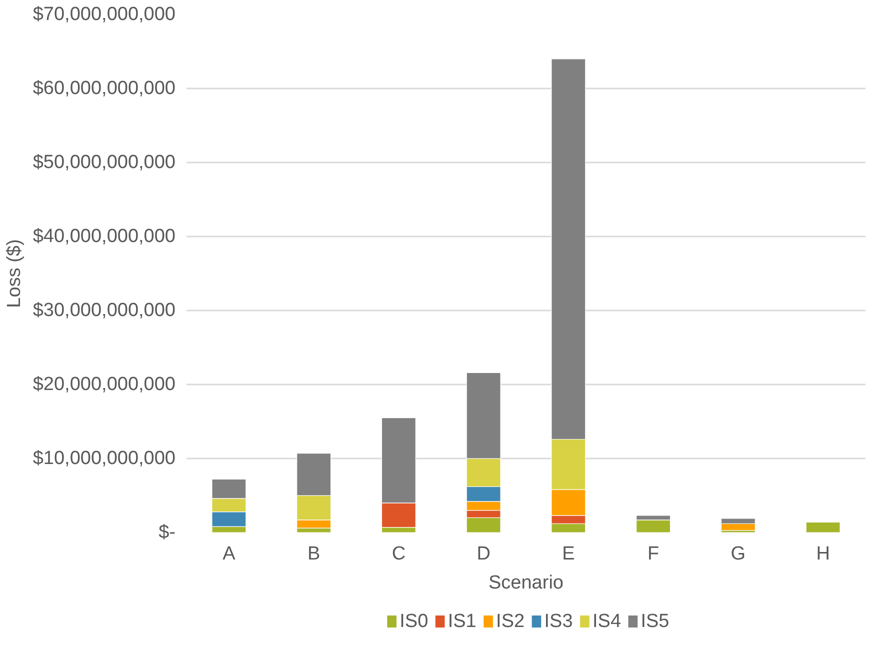 The image size is (873, 654). Describe the element at coordinates (738, 554) in the screenshot. I see `x-tick-label: G` at that location.